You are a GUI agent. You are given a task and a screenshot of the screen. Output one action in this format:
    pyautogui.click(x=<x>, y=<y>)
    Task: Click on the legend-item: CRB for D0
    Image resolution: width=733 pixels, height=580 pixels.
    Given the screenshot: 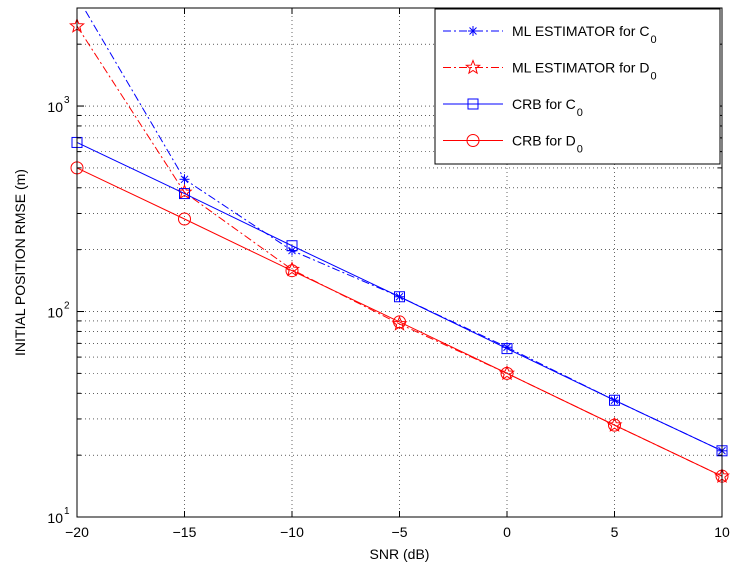 What is the action you would take?
    pyautogui.click(x=513, y=144)
    